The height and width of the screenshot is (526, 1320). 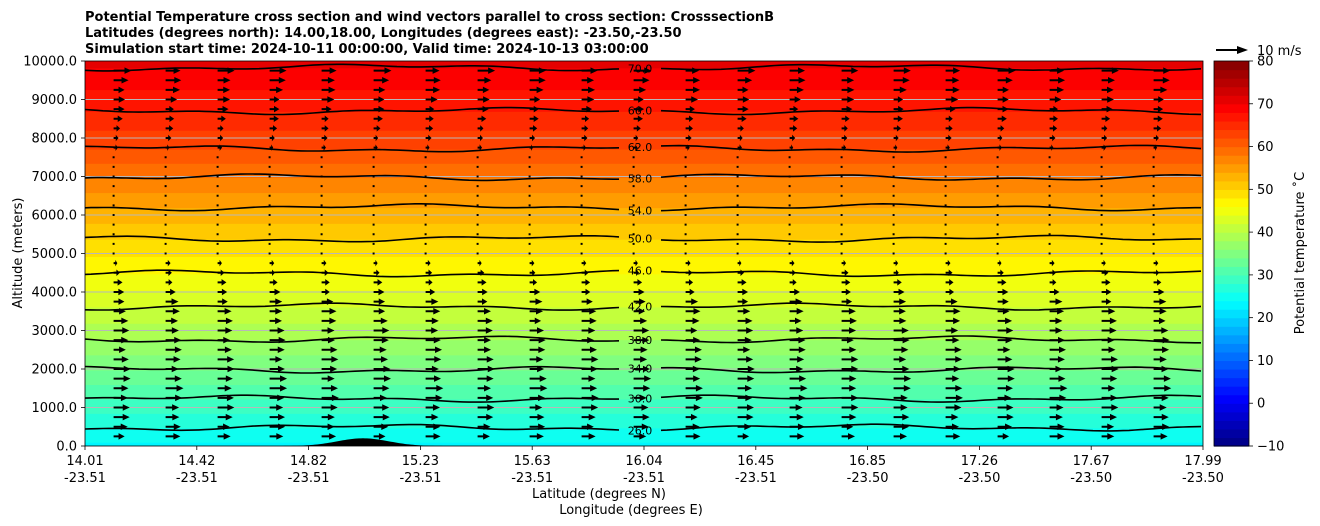 What do you see at coordinates (55, 293) in the screenshot?
I see `y-tick-label: 4000.0` at bounding box center [55, 293].